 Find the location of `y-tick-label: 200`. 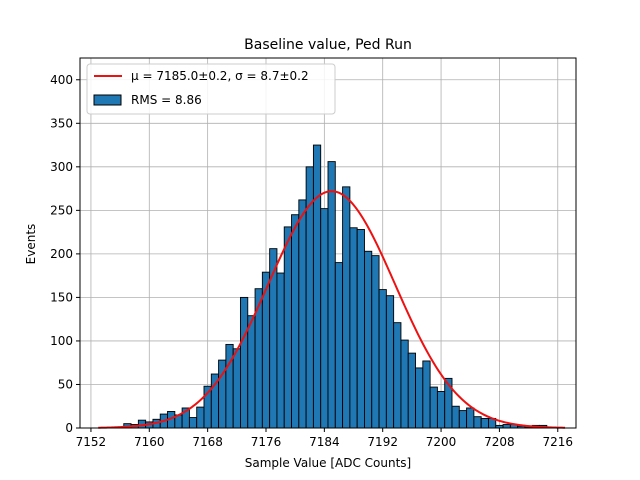

y-tick-label: 200 is located at coordinates (61, 254).